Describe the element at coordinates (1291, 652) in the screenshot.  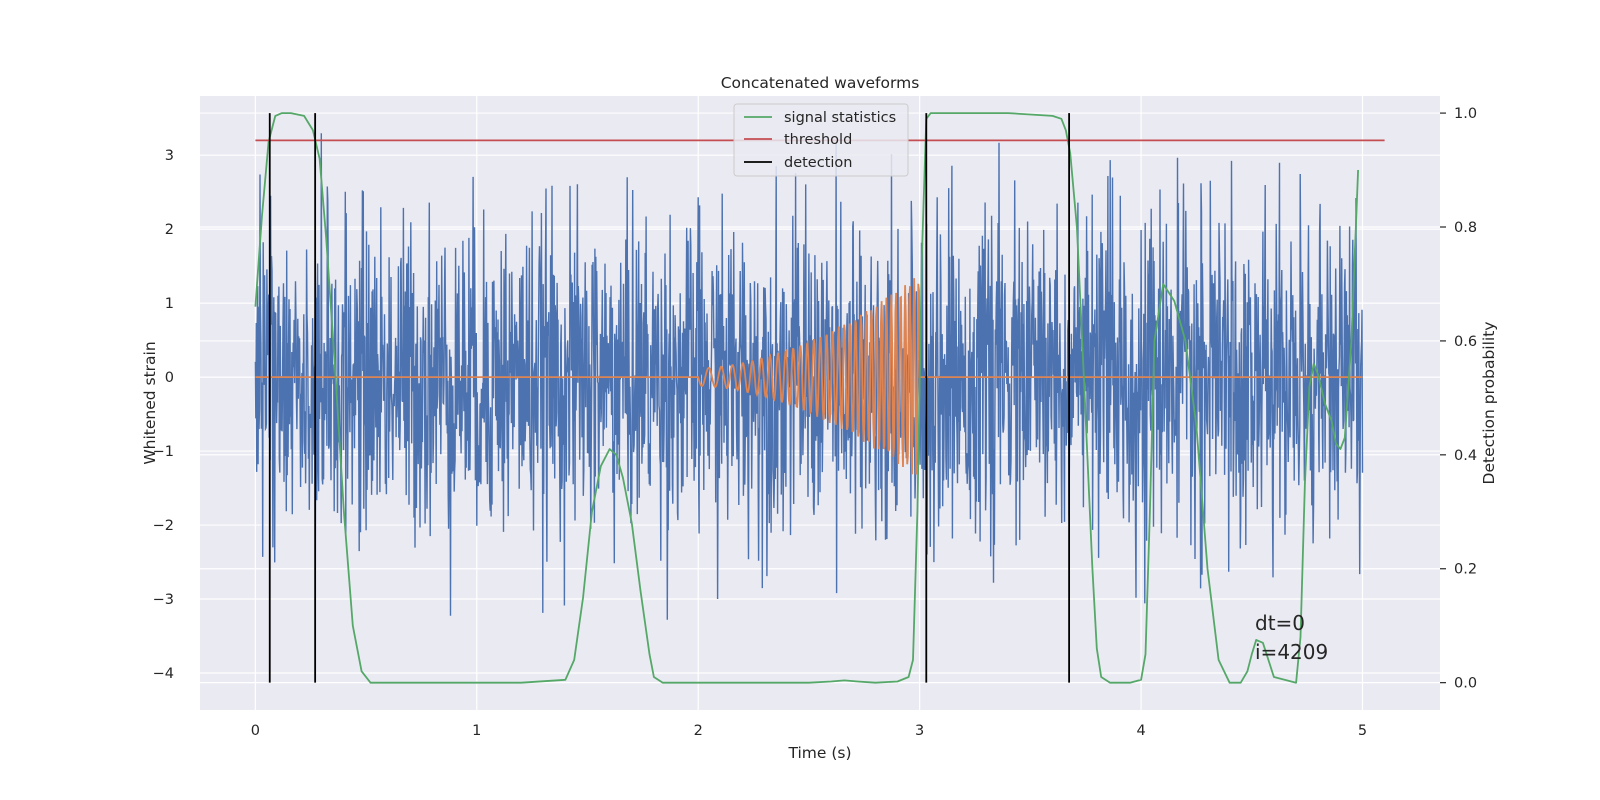
I see `annotation-index: i=4209` at that location.